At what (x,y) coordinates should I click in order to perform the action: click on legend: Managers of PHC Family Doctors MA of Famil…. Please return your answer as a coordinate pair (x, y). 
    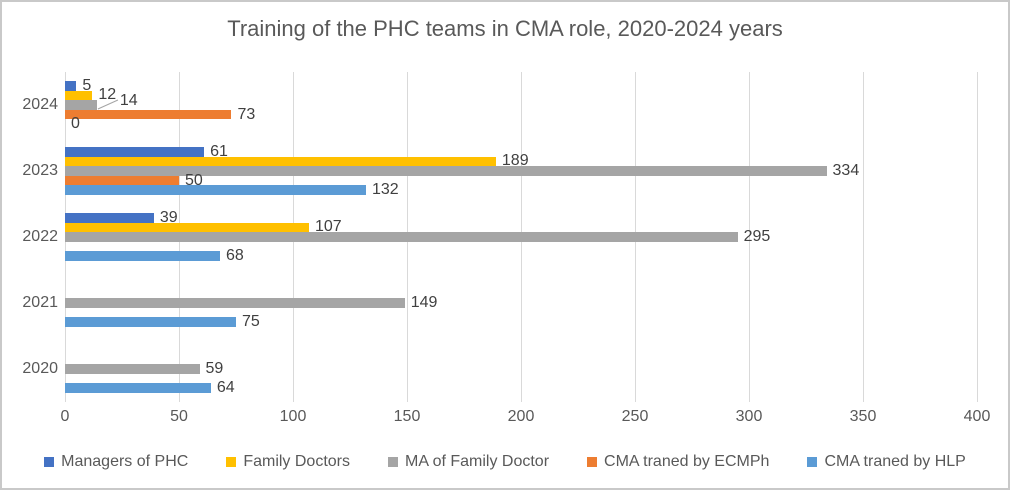
    Looking at the image, I should click on (505, 462).